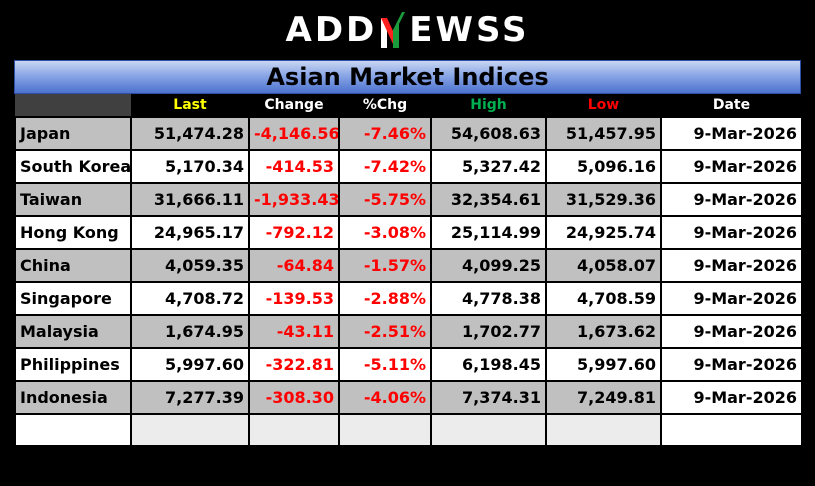 This screenshot has width=815, height=486. What do you see at coordinates (294, 232) in the screenshot?
I see `change-value: -792.12` at bounding box center [294, 232].